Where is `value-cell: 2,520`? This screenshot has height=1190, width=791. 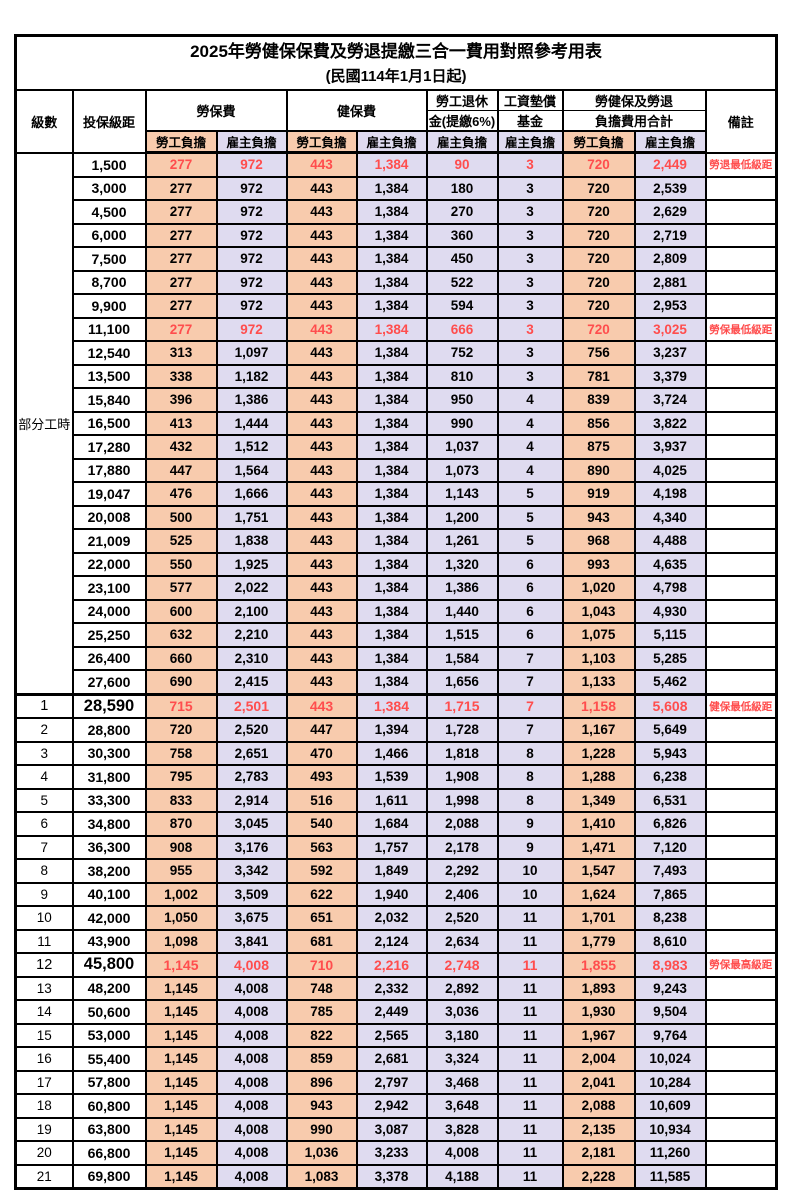
value-cell: 2,520 is located at coordinates (462, 918).